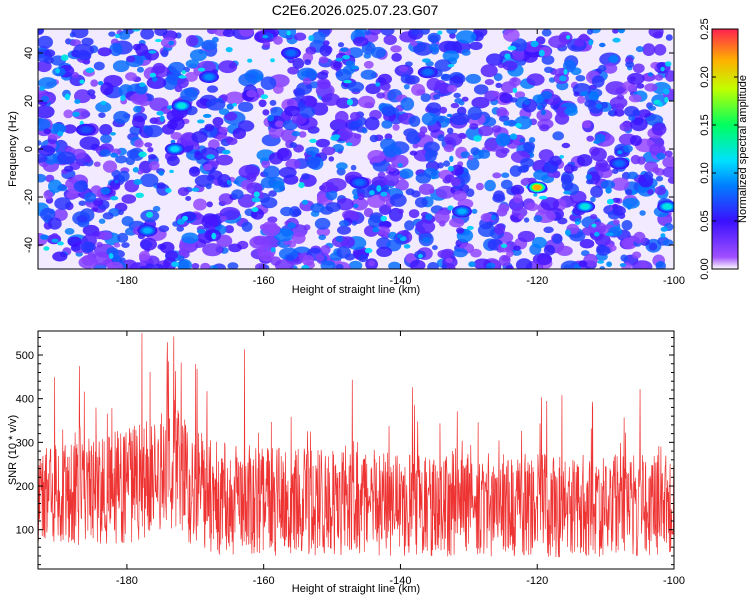 This screenshot has width=750, height=600. I want to click on y-tick-label: 100, so click(25, 531).